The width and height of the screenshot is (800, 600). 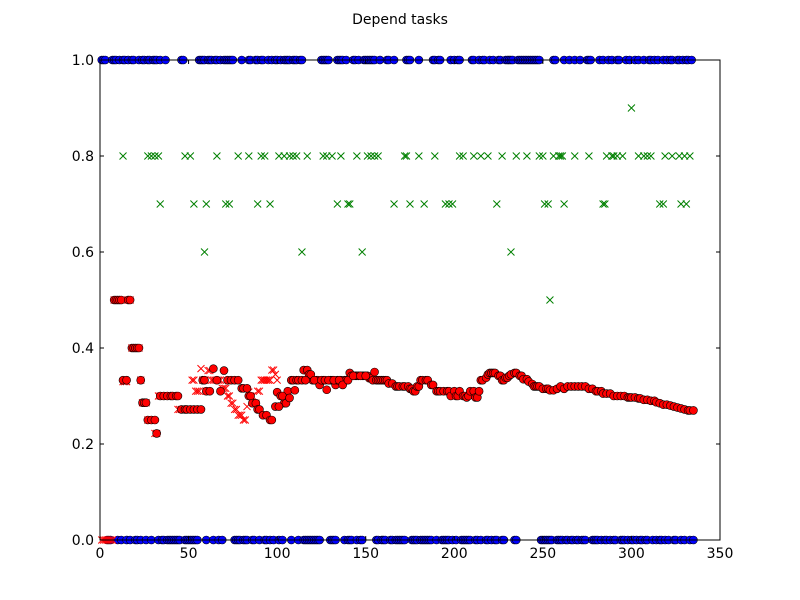 What do you see at coordinates (542, 554) in the screenshot?
I see `x-tick-label-5: 250` at bounding box center [542, 554].